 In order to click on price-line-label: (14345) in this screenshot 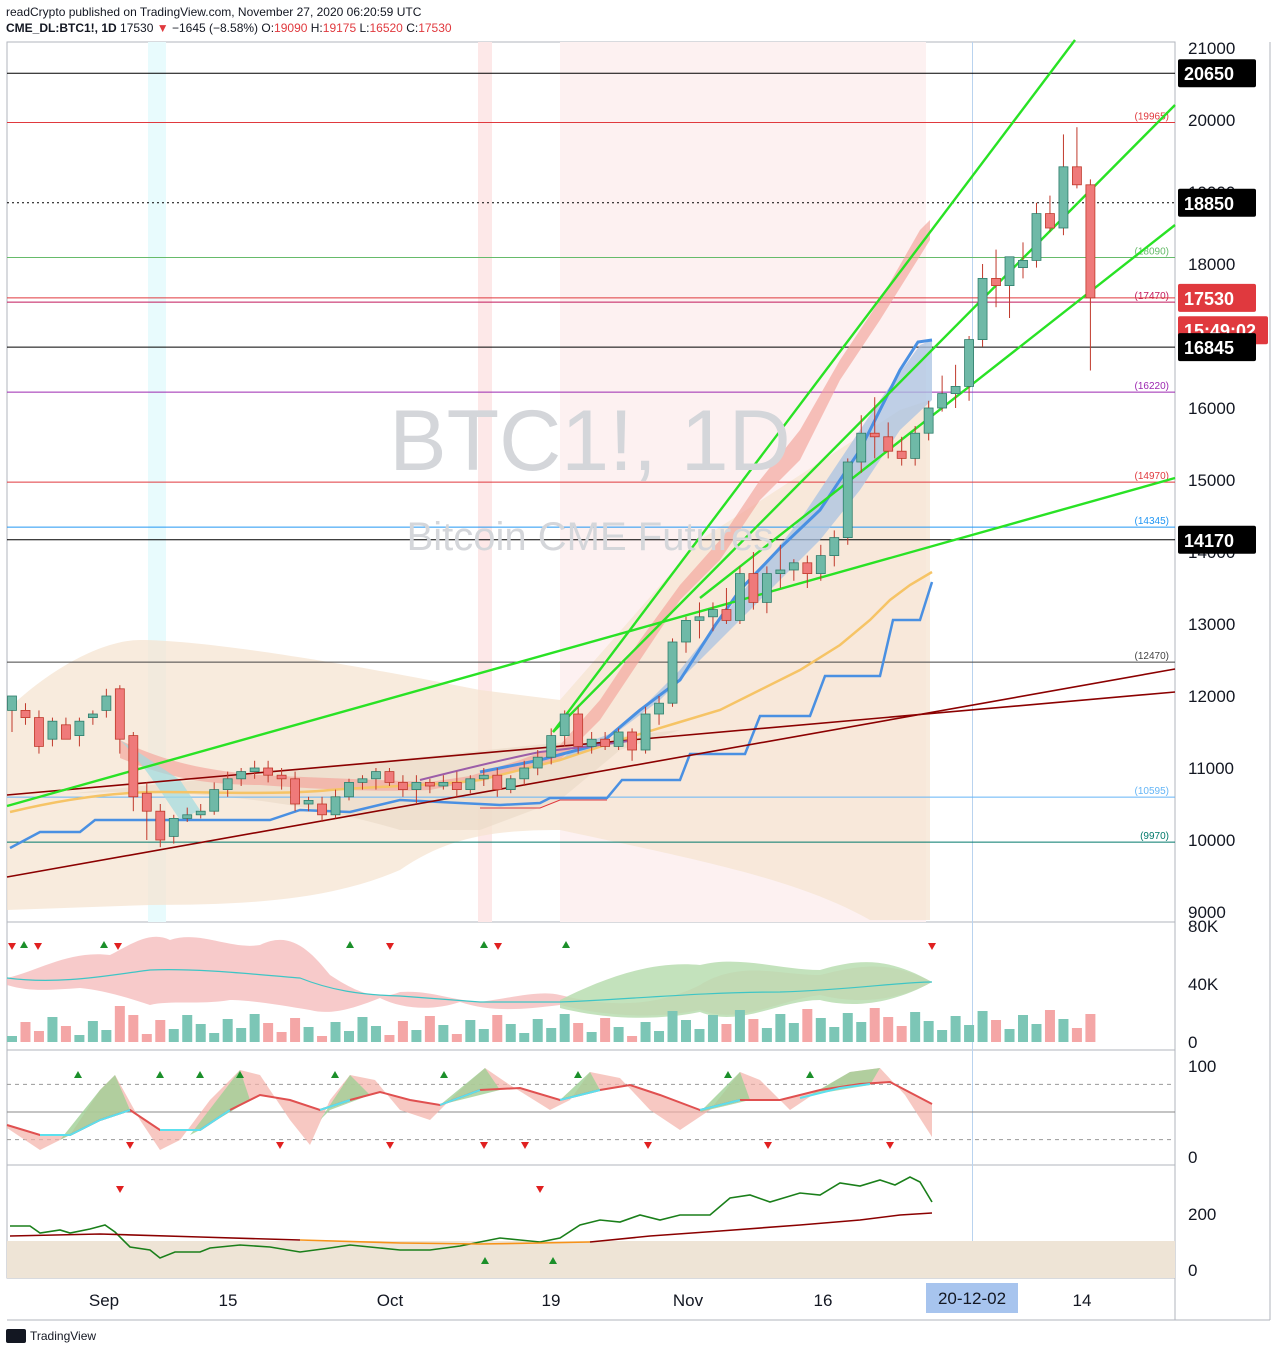, I will do `click(1152, 521)`.